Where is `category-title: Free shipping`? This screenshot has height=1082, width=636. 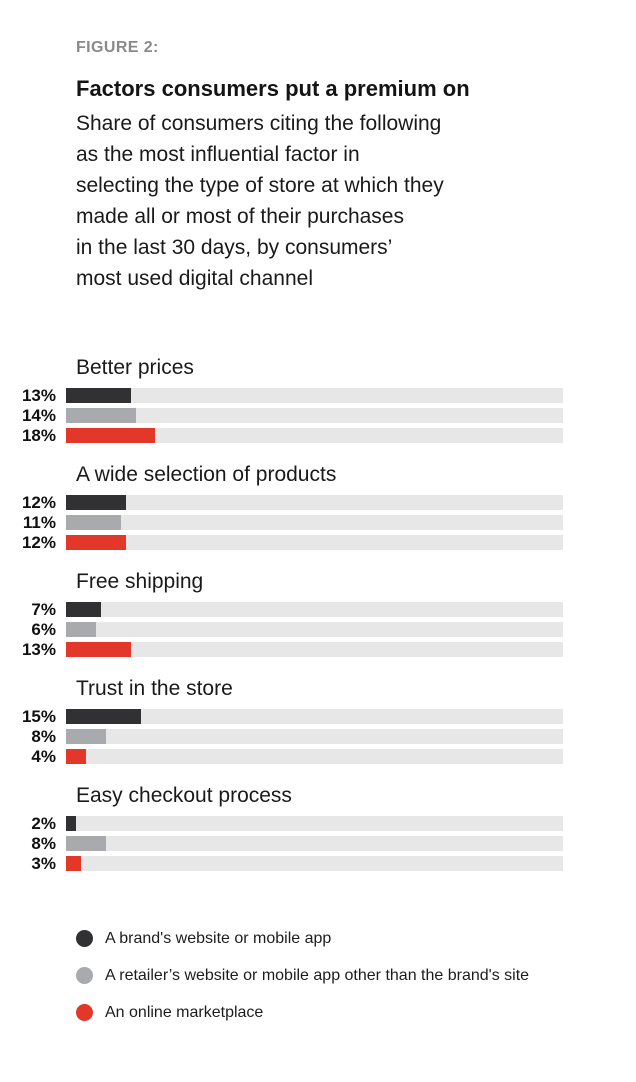
category-title: Free shipping is located at coordinates (140, 581).